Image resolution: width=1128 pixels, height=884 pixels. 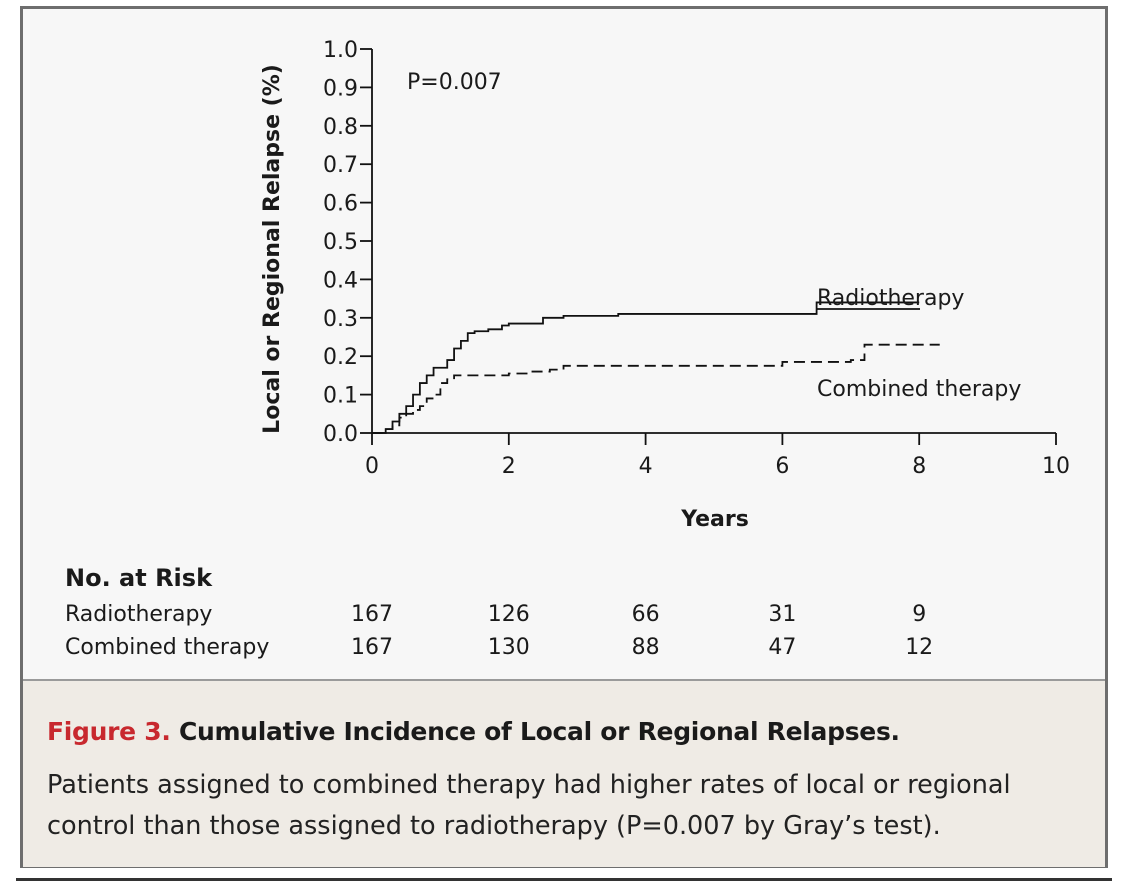 What do you see at coordinates (919, 647) in the screenshot?
I see `risk-value: 12` at bounding box center [919, 647].